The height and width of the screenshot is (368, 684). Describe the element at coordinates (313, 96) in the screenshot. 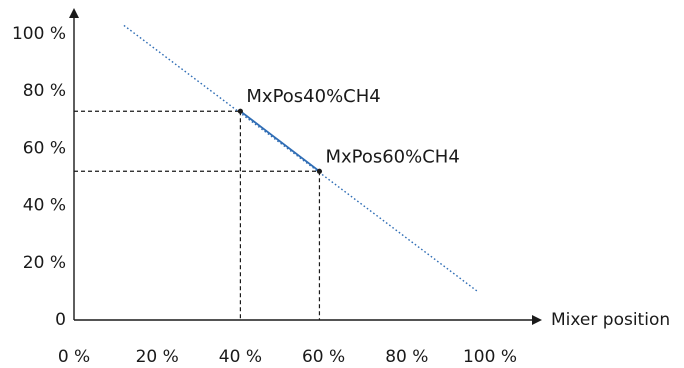

I see `point-label: MxPos40%CH4` at that location.